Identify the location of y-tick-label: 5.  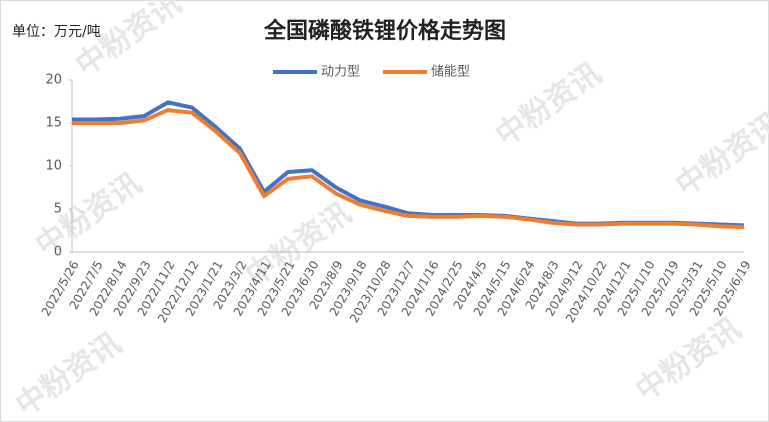
(58, 209).